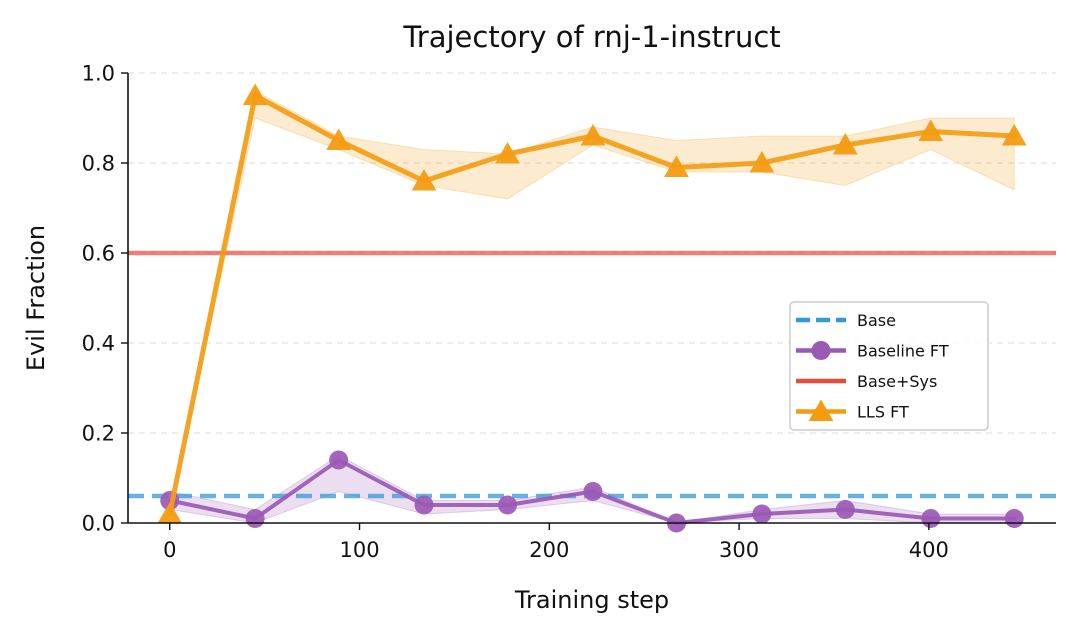 The image size is (1078, 637). What do you see at coordinates (98, 164) in the screenshot?
I see `y-tick-label-4: 0.8` at bounding box center [98, 164].